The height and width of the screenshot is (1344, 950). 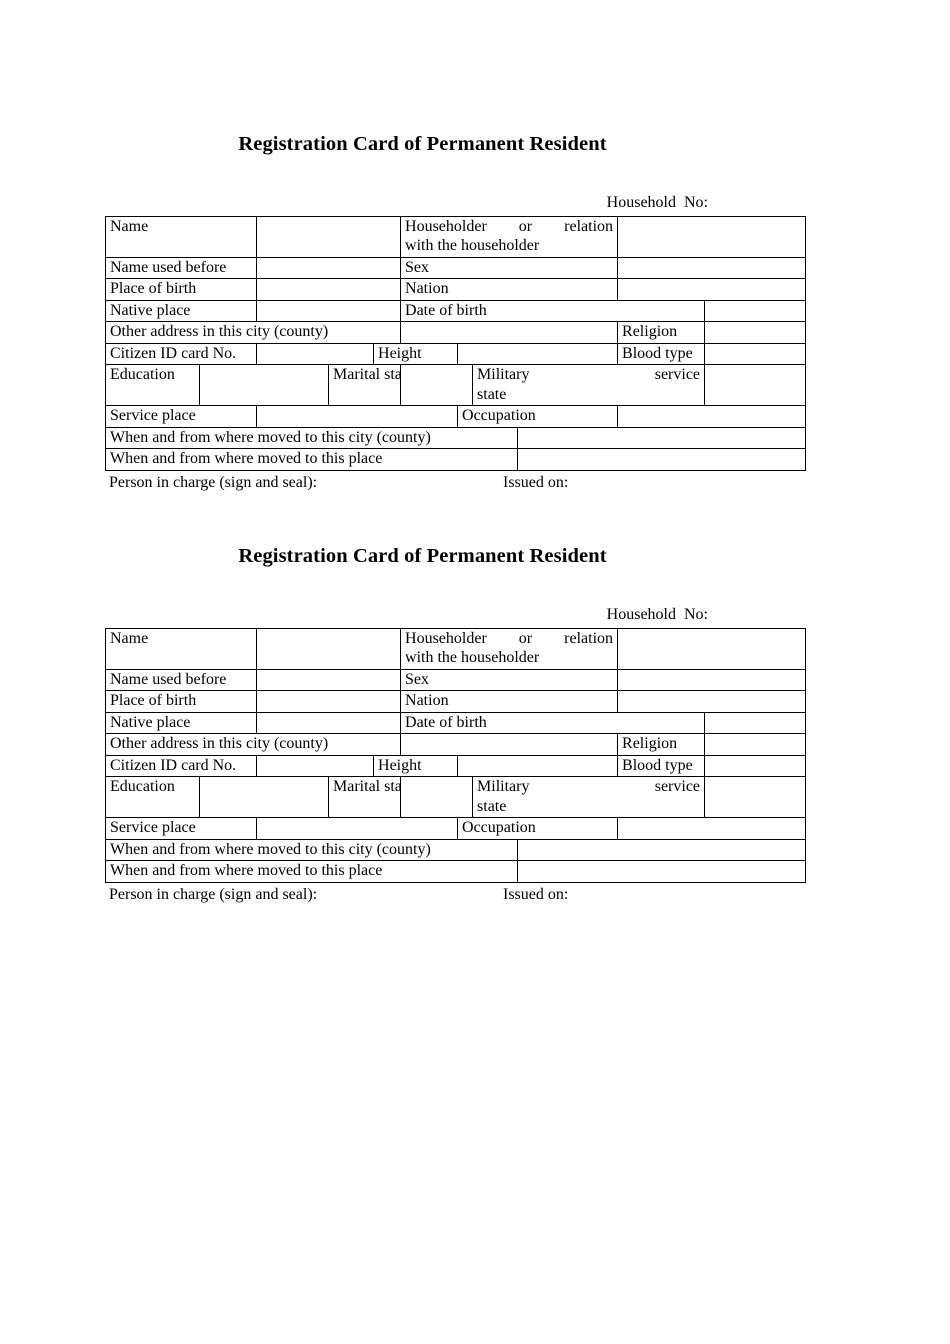 I want to click on field-label-height: Height, so click(x=416, y=354).